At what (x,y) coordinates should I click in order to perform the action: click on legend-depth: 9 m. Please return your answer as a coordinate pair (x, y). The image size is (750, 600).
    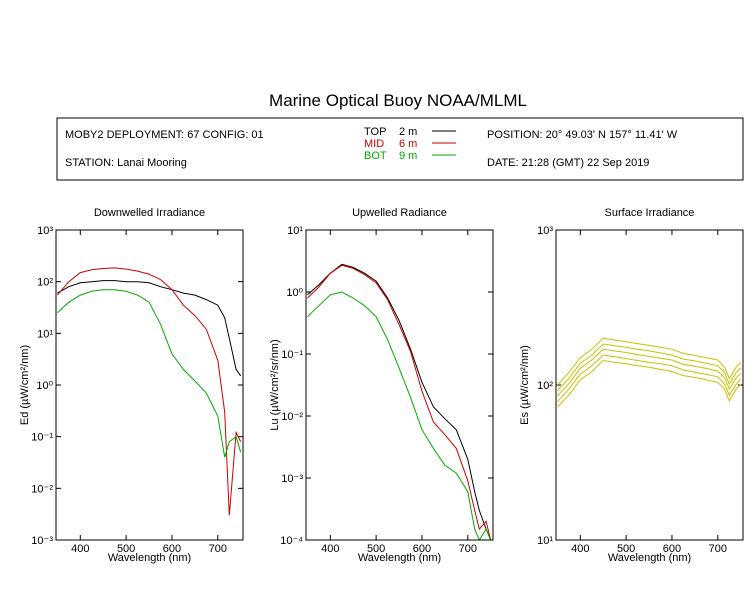
    Looking at the image, I should click on (408, 156).